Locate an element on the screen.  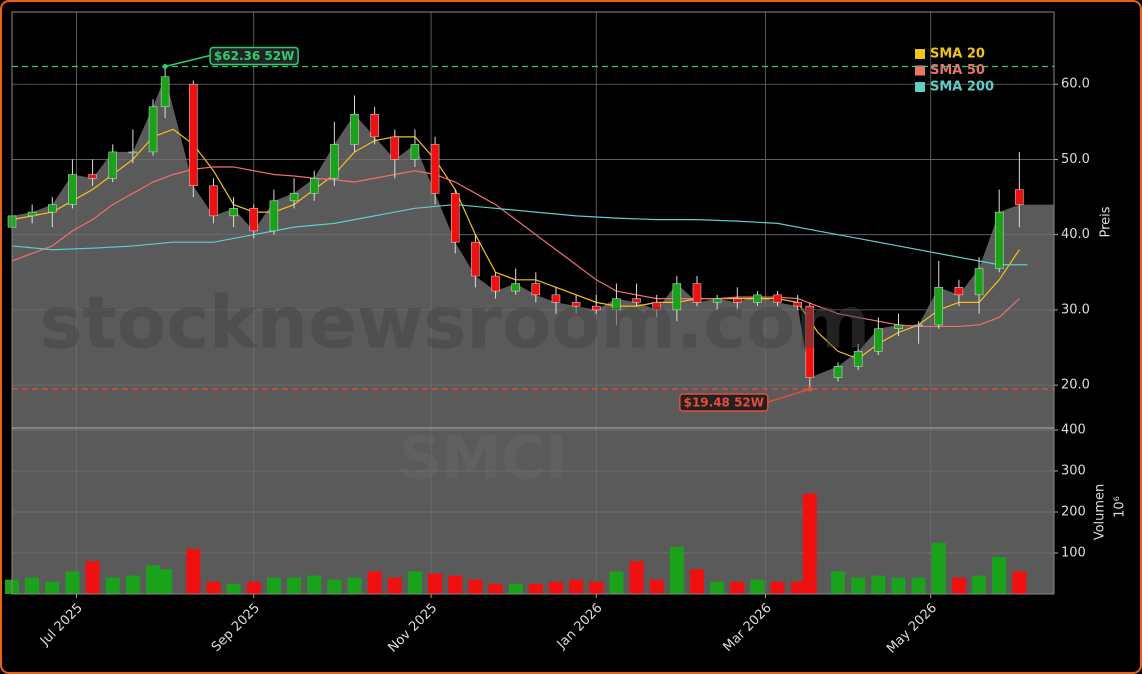
annotation-label: $19.48 52W is located at coordinates (724, 403).